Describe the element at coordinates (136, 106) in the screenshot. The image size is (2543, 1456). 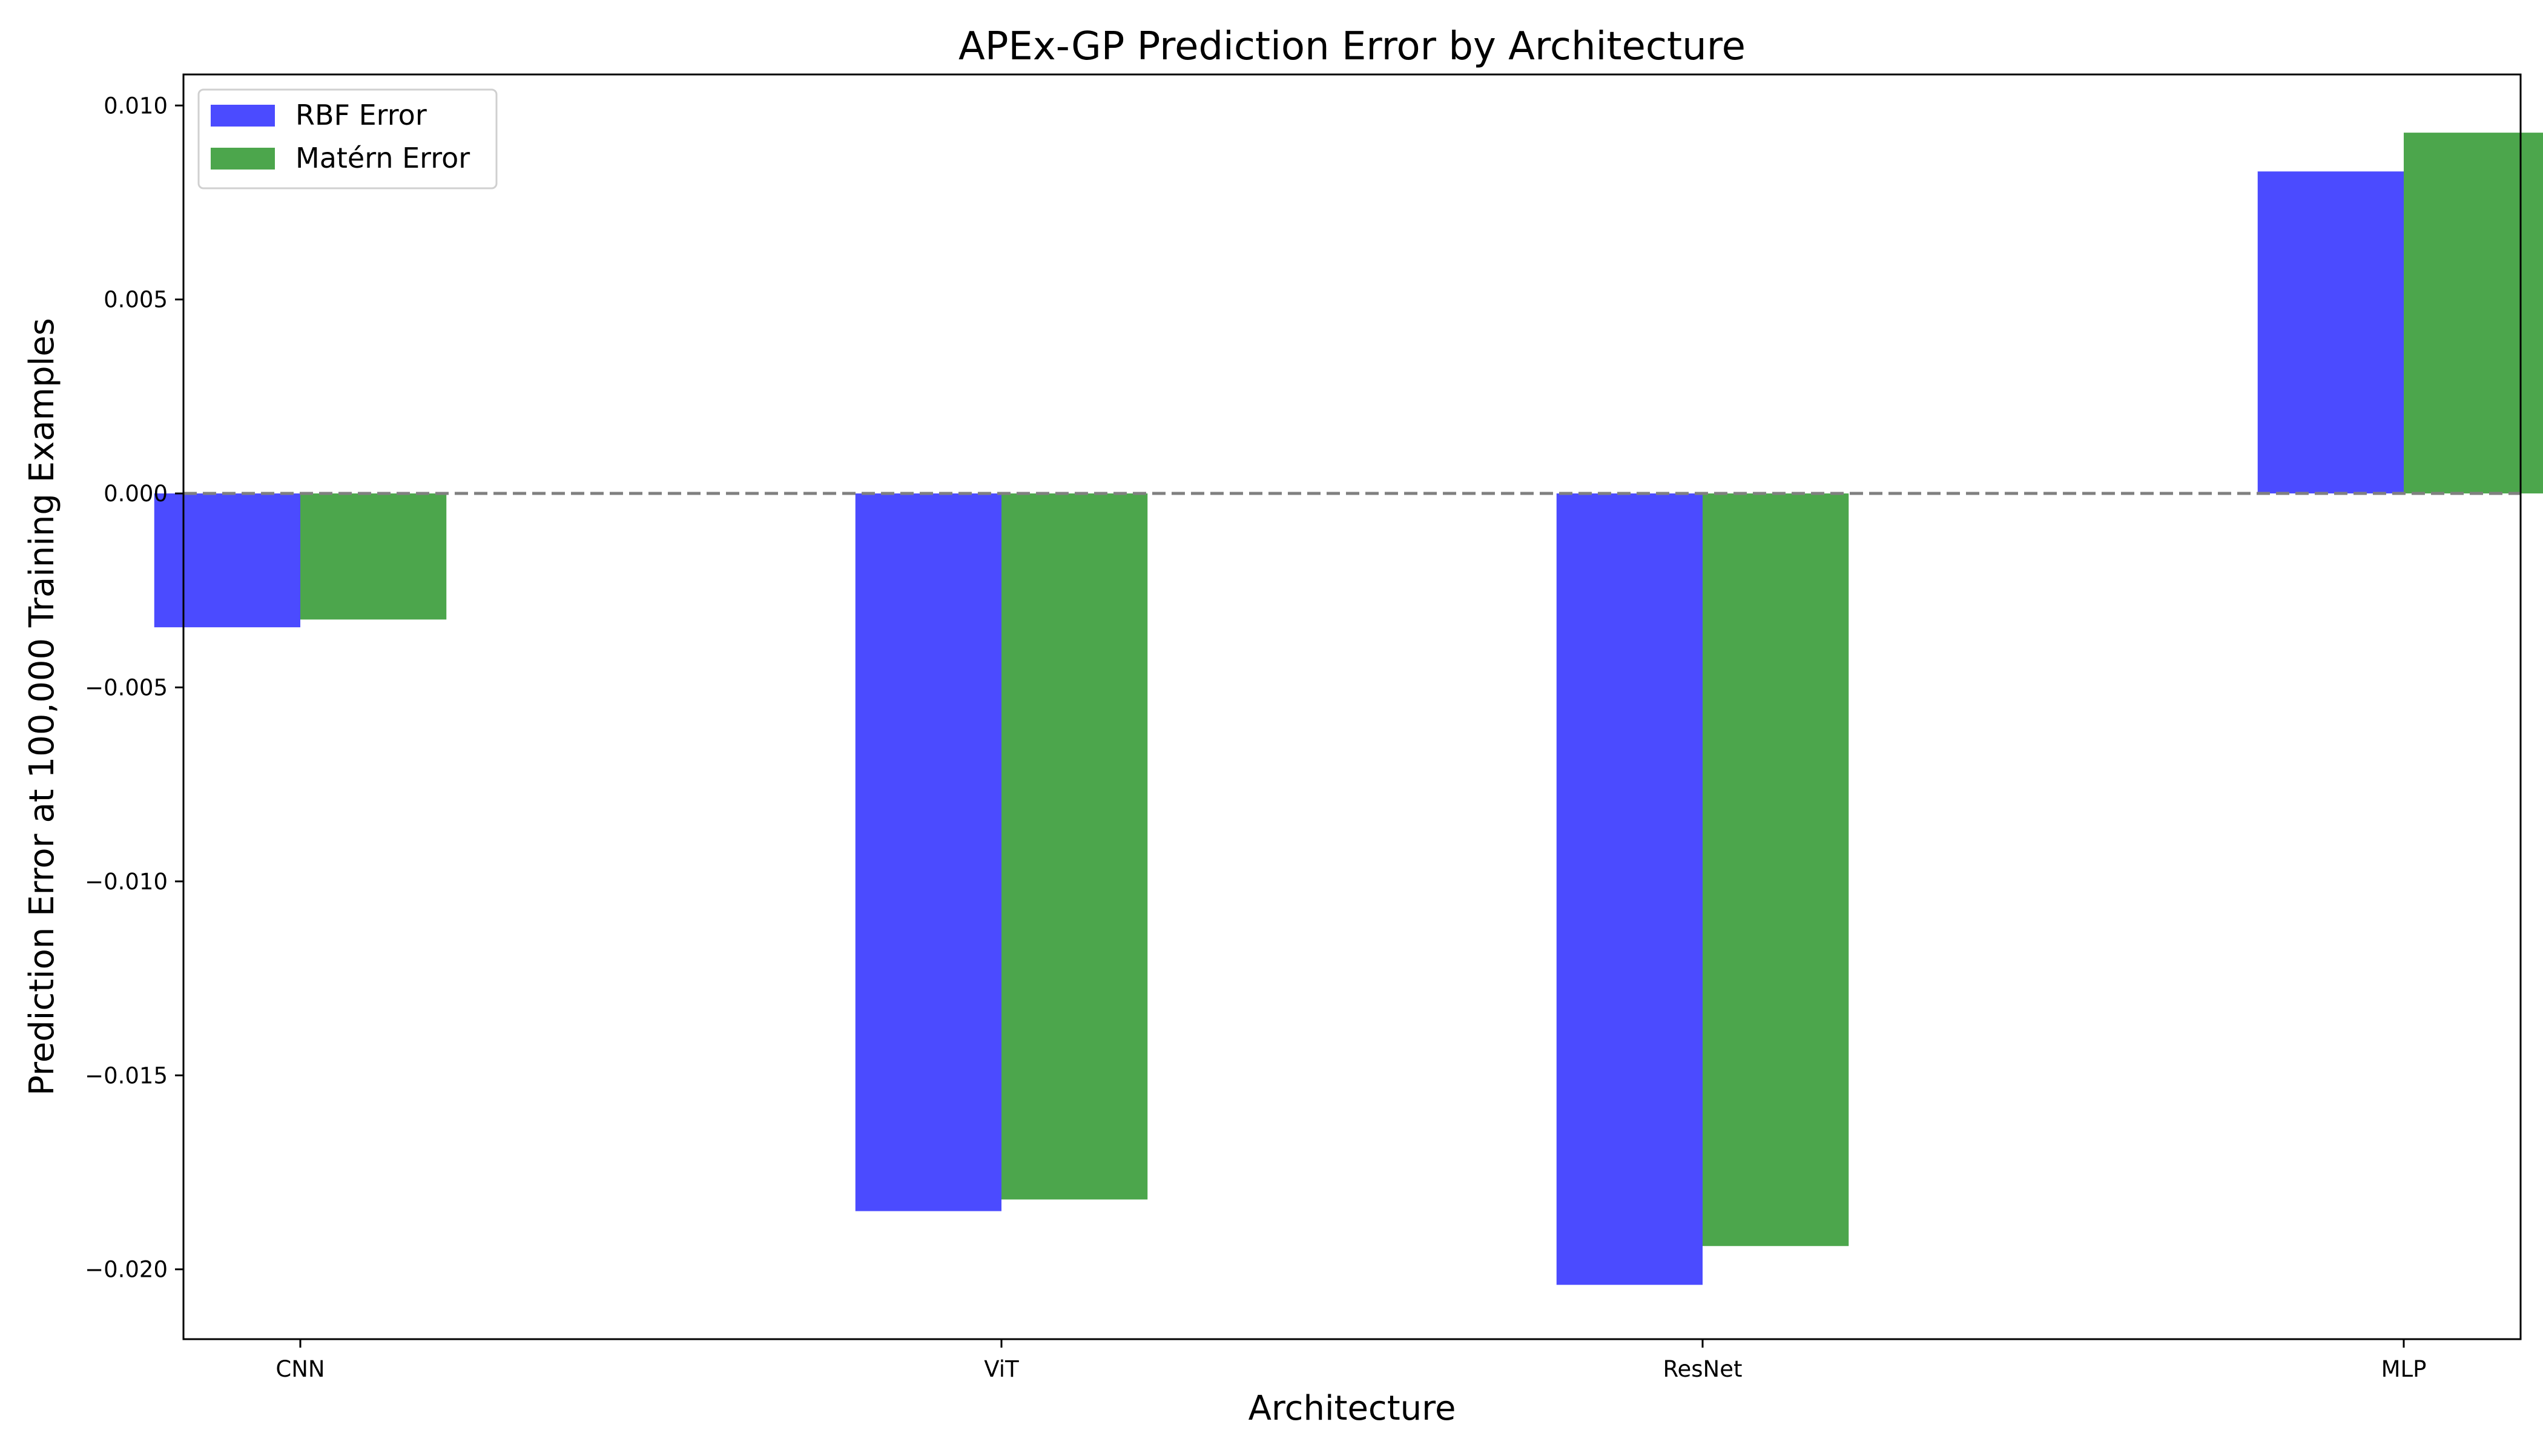
I see `y-tick-label: 0.010` at that location.